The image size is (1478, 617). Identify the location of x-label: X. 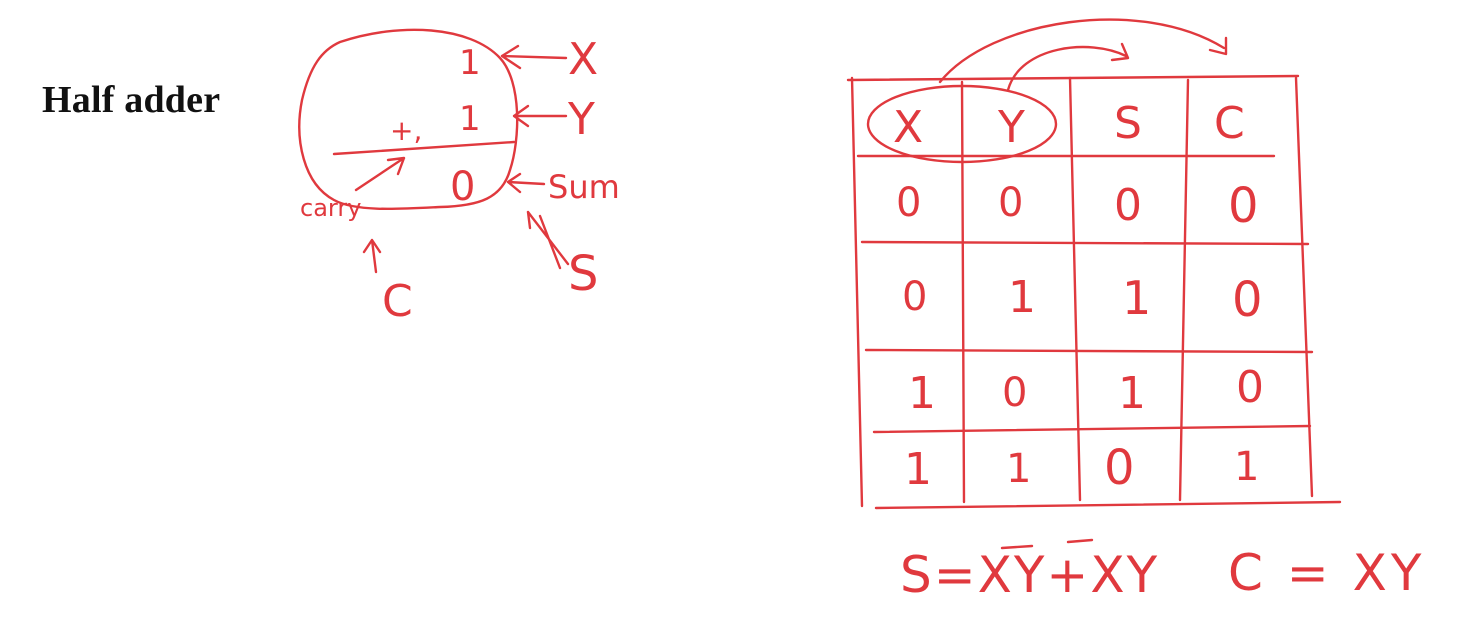
(583, 59).